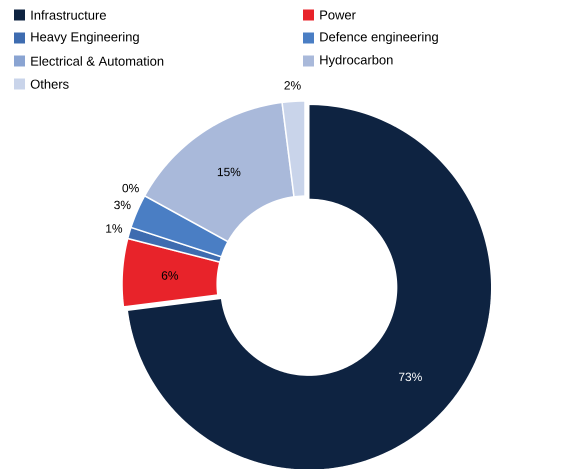  What do you see at coordinates (356, 61) in the screenshot?
I see `legend-label: Hydrocarbon` at bounding box center [356, 61].